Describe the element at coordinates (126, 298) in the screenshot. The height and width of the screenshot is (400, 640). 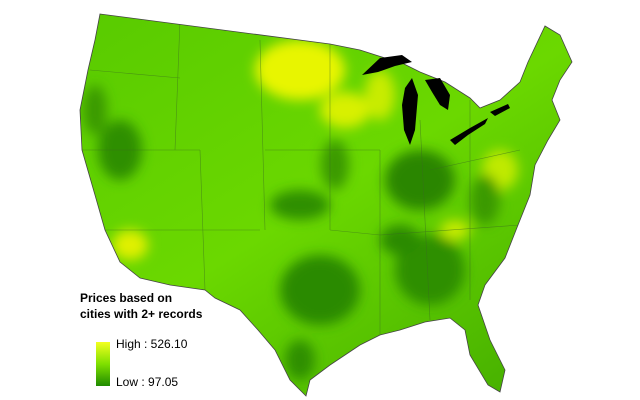
I see `legend-title: Prices based on` at that location.